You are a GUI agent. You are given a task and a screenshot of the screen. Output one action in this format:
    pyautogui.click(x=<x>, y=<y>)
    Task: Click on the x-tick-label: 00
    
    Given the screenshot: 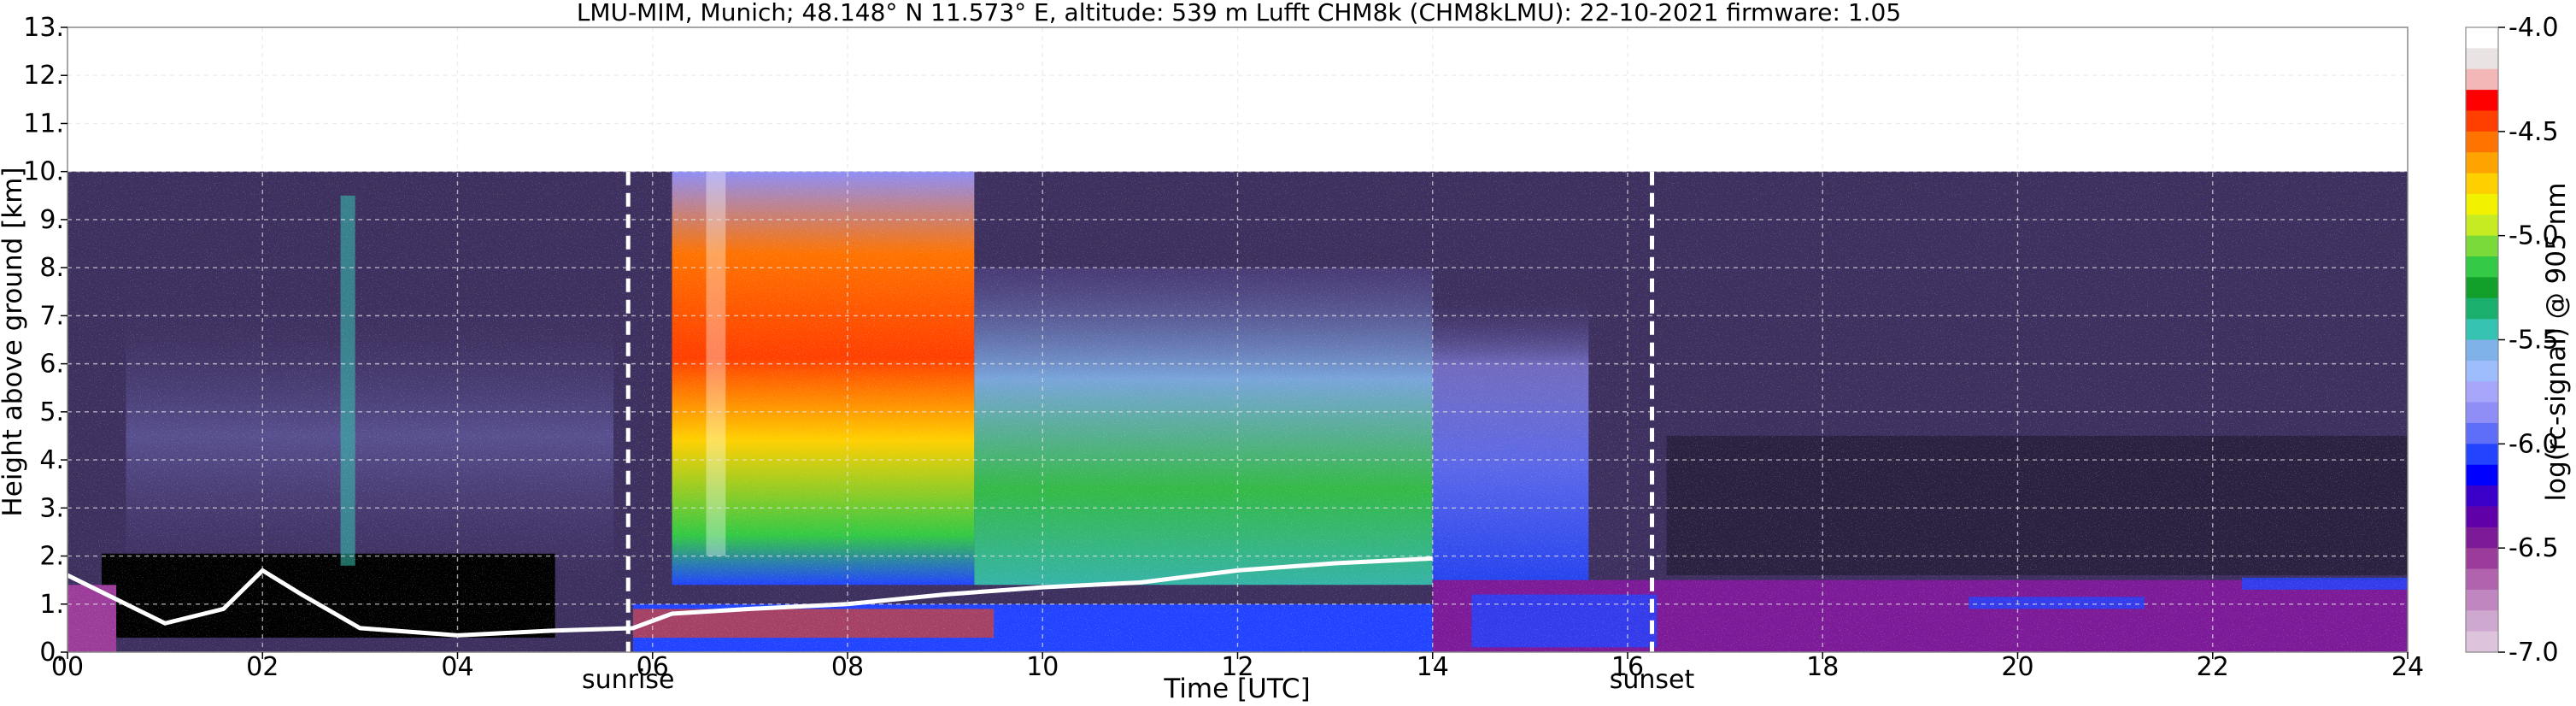 What is the action you would take?
    pyautogui.click(x=67, y=667)
    